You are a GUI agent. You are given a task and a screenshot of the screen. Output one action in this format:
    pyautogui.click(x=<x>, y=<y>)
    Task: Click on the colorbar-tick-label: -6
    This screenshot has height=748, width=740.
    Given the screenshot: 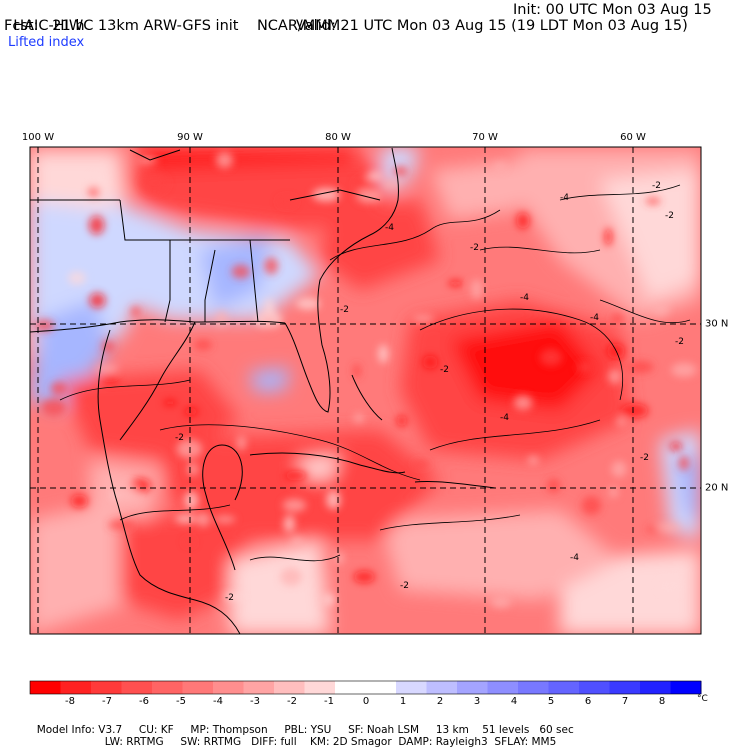 What is the action you would take?
    pyautogui.click(x=144, y=701)
    